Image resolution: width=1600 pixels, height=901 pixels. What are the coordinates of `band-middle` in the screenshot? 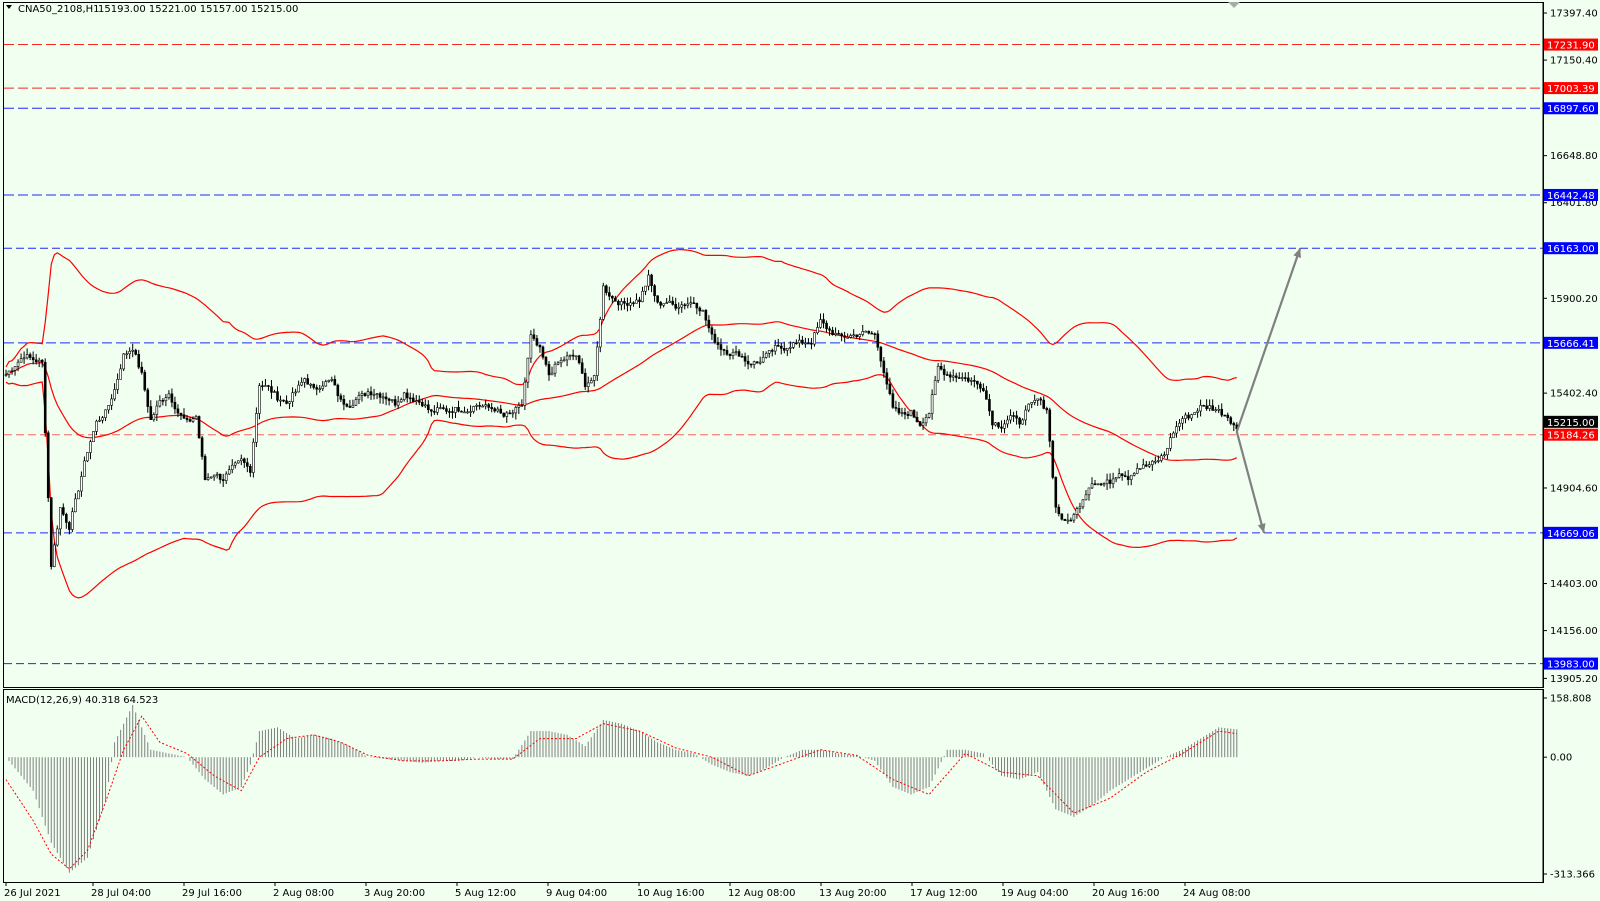 It's located at (621, 391).